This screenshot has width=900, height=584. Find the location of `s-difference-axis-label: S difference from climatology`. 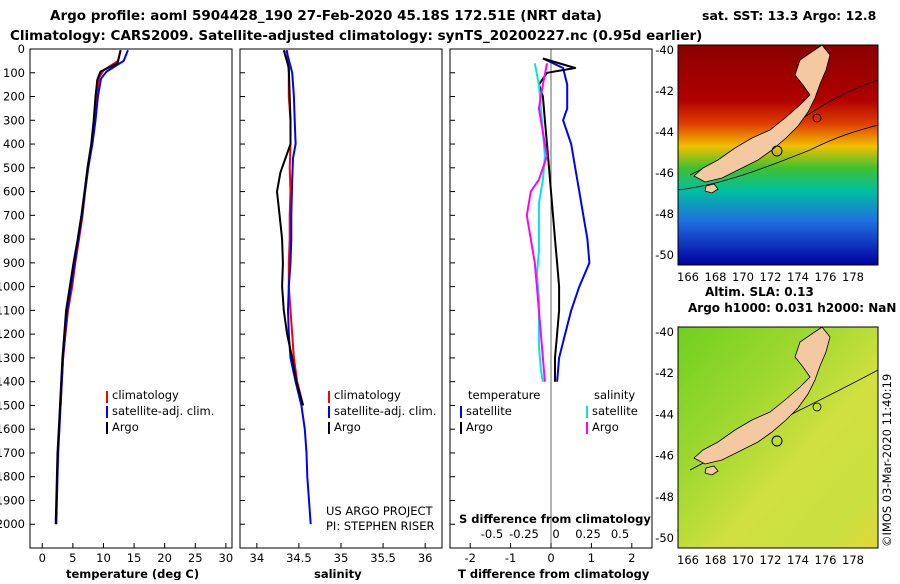

s-difference-axis-label: S difference from climatology is located at coordinates (555, 519).